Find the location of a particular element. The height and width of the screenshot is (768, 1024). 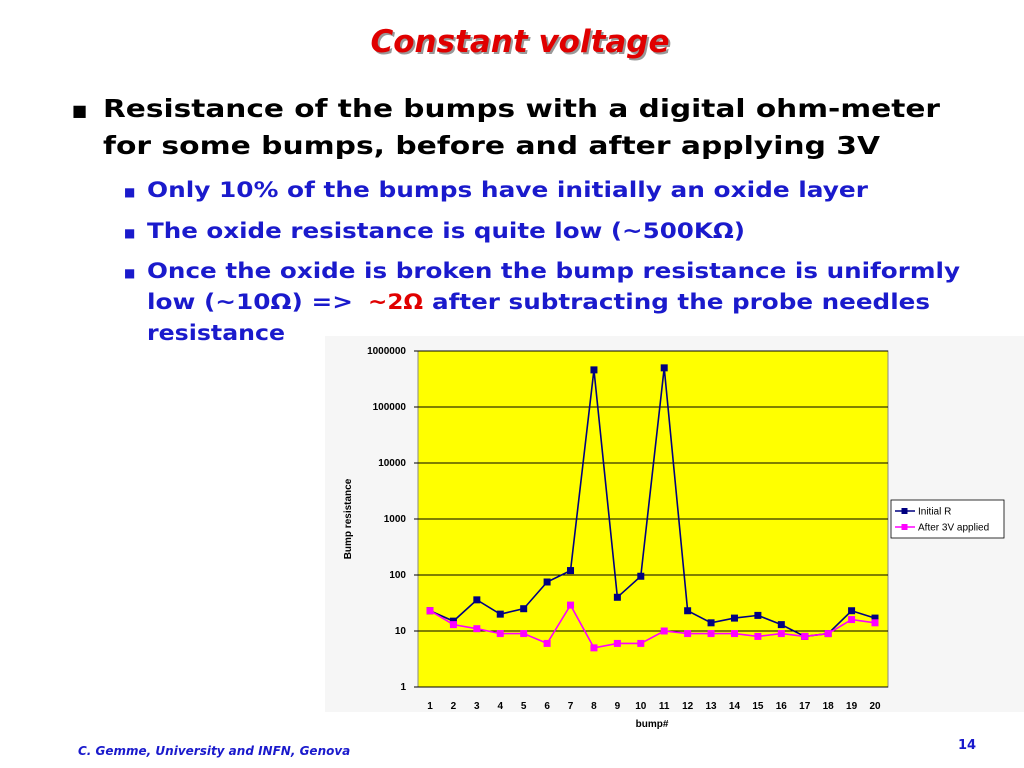

title: Constant voltage is located at coordinates (519, 42).